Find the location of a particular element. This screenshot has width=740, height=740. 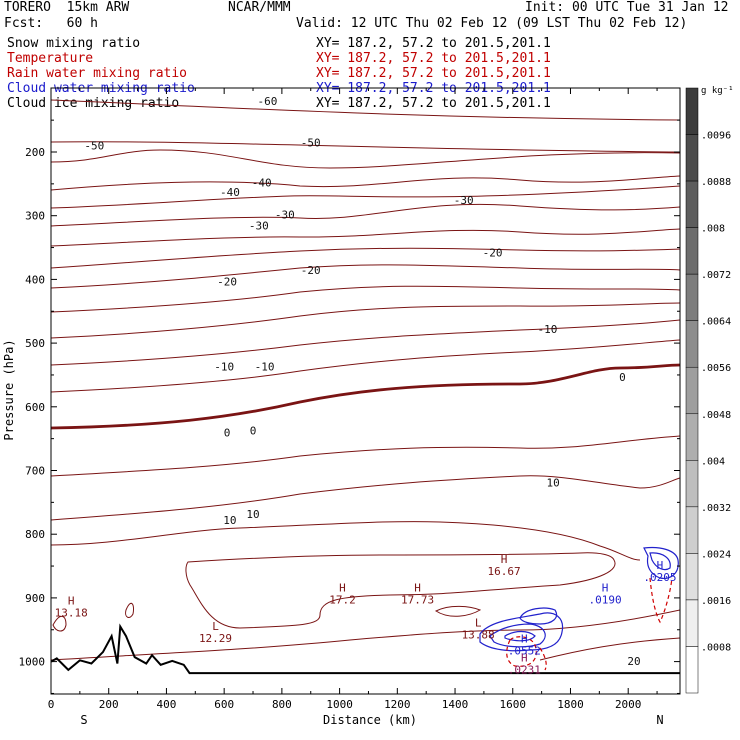

extremum-value: 13.88 is located at coordinates (478, 635).